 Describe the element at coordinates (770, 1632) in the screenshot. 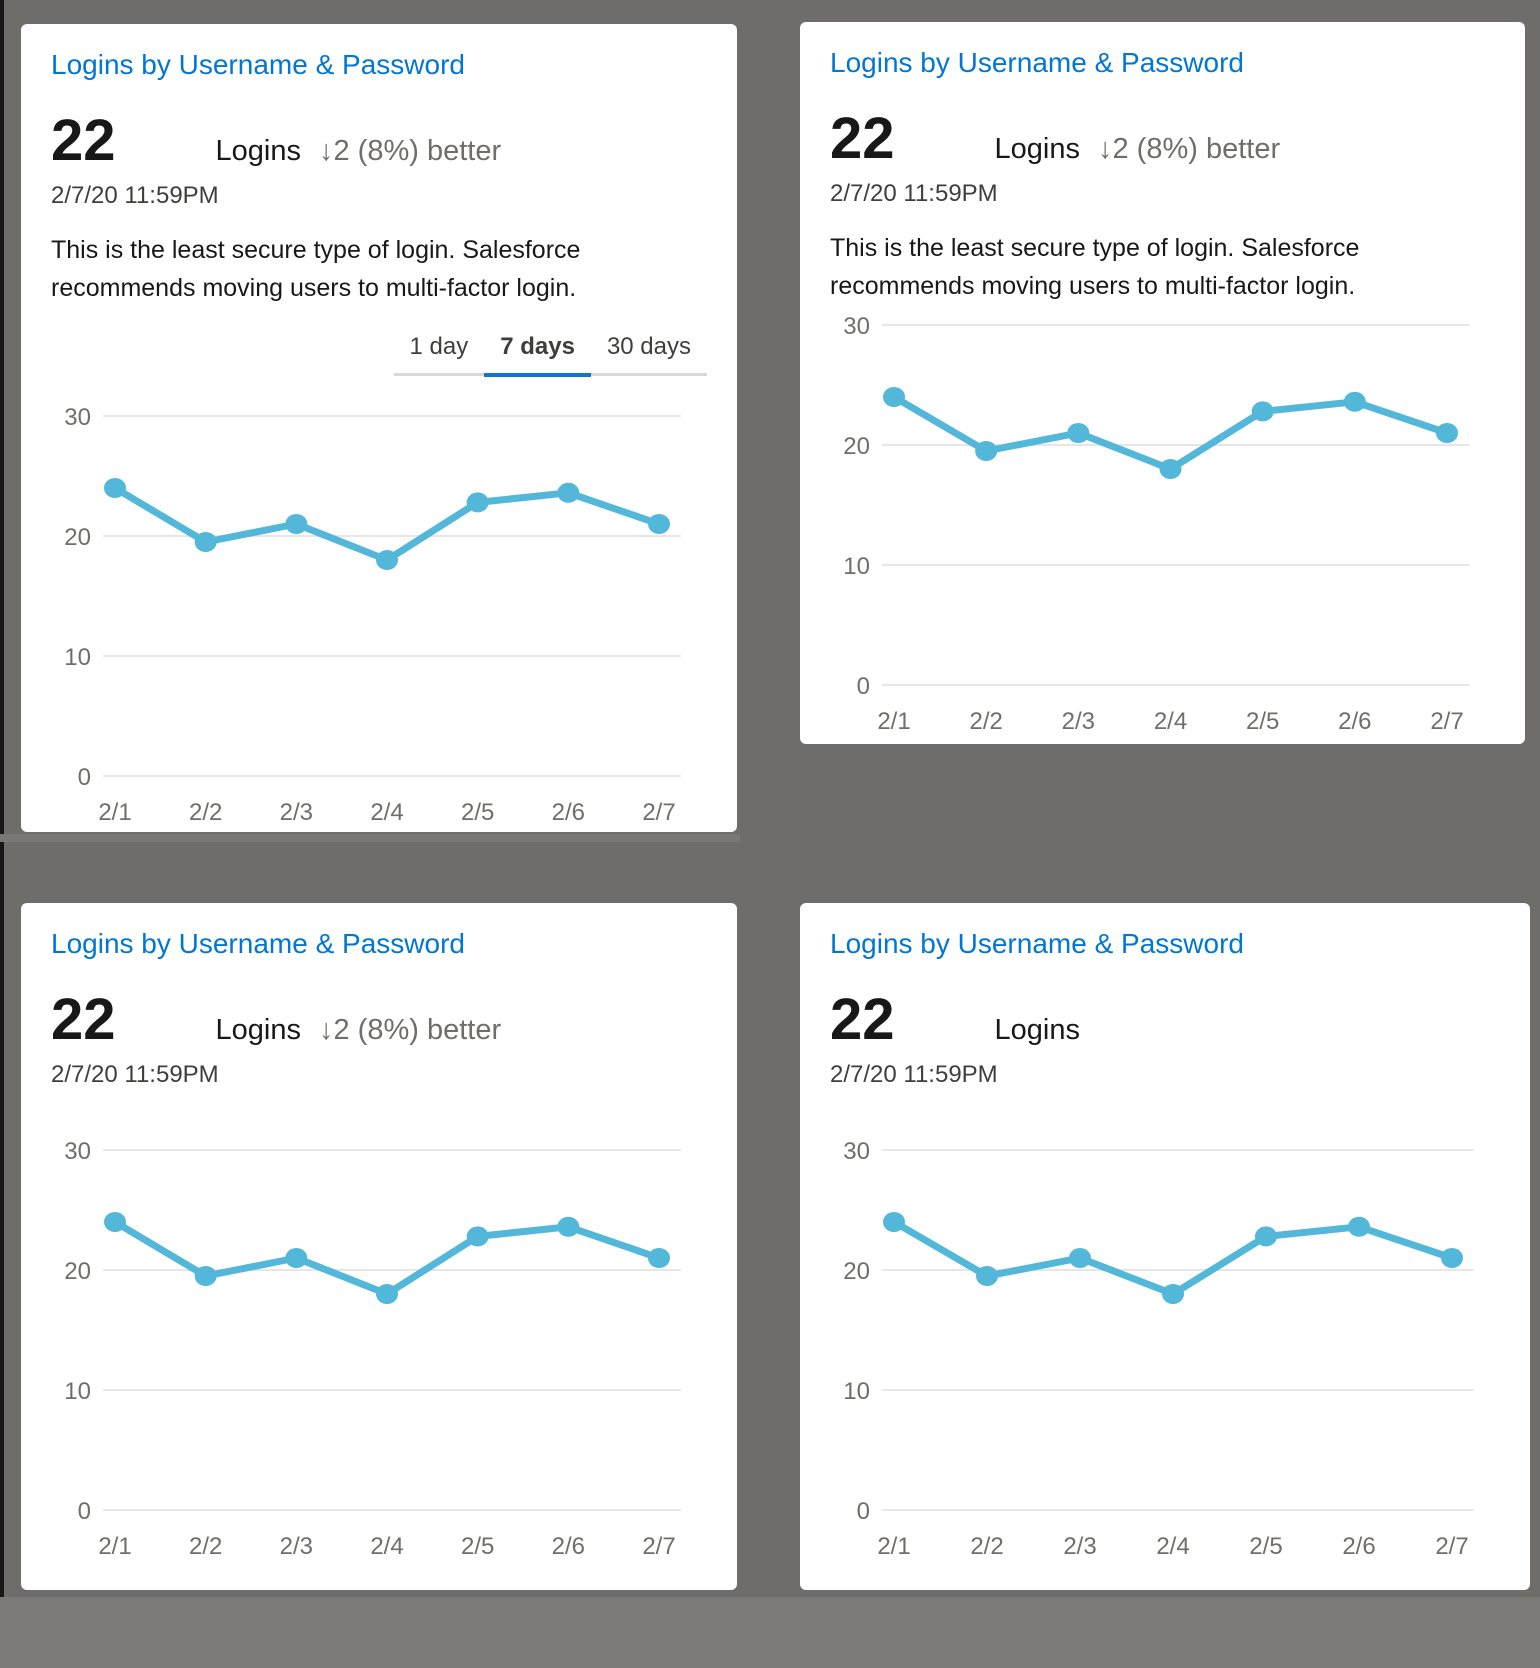

I see `screen-bottom-band` at that location.